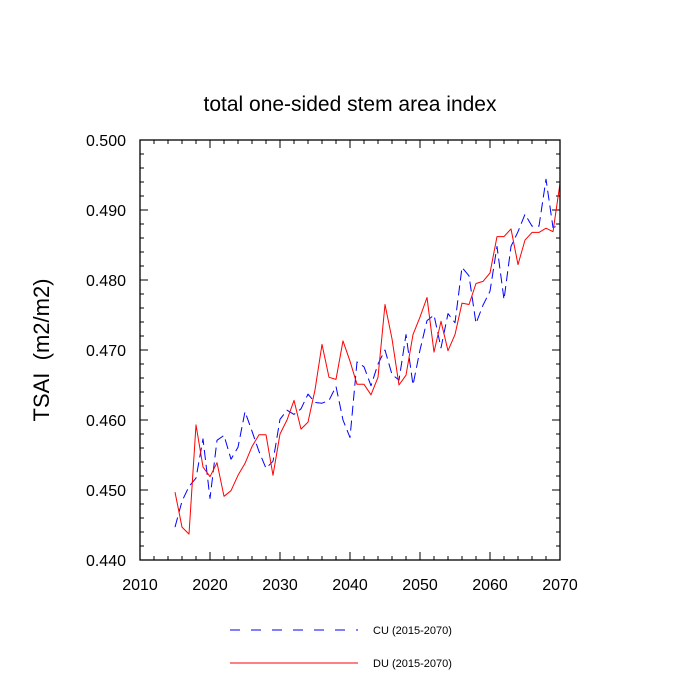 The width and height of the screenshot is (700, 700). I want to click on y-tick-label: 0.490, so click(106, 211).